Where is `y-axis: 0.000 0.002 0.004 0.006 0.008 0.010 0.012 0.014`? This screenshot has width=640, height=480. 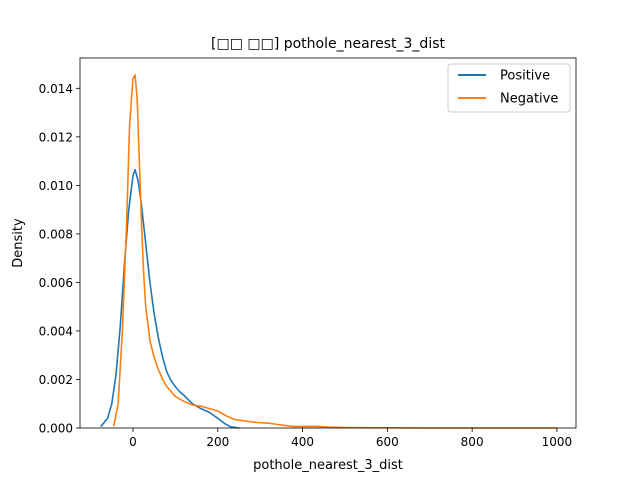
y-axis: 0.000 0.002 0.004 0.006 0.008 0.010 0.012 0.014 is located at coordinates (59, 259).